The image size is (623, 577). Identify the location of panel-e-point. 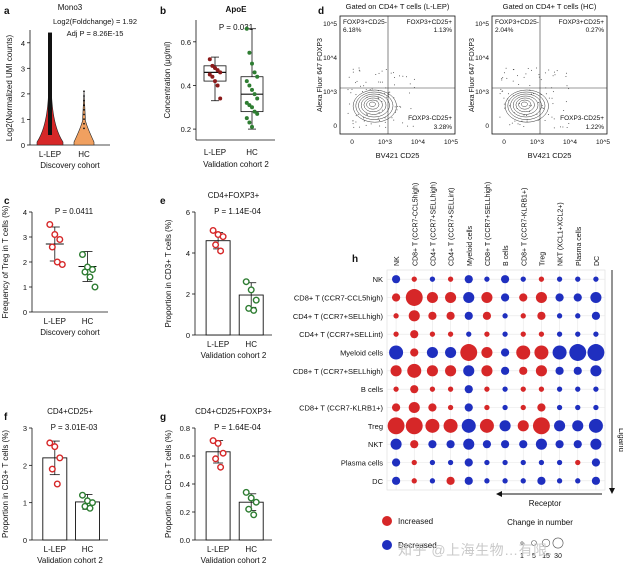
(246, 282).